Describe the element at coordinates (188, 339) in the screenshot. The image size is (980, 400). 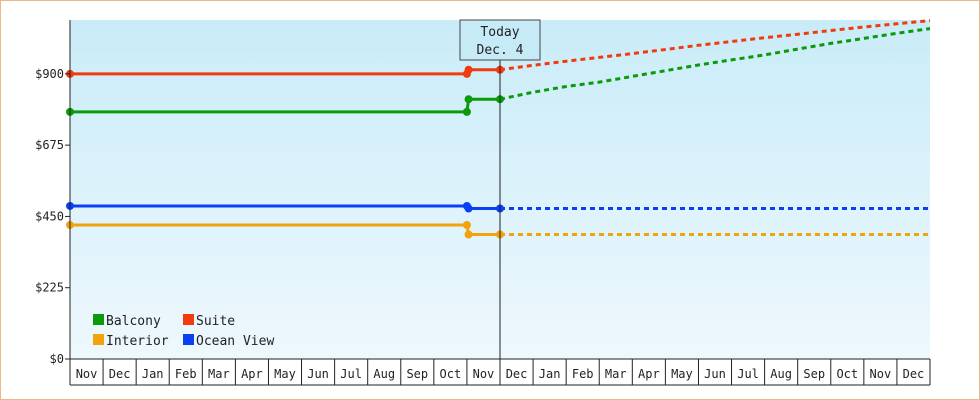
I see `legend-swatch-ocean-view` at that location.